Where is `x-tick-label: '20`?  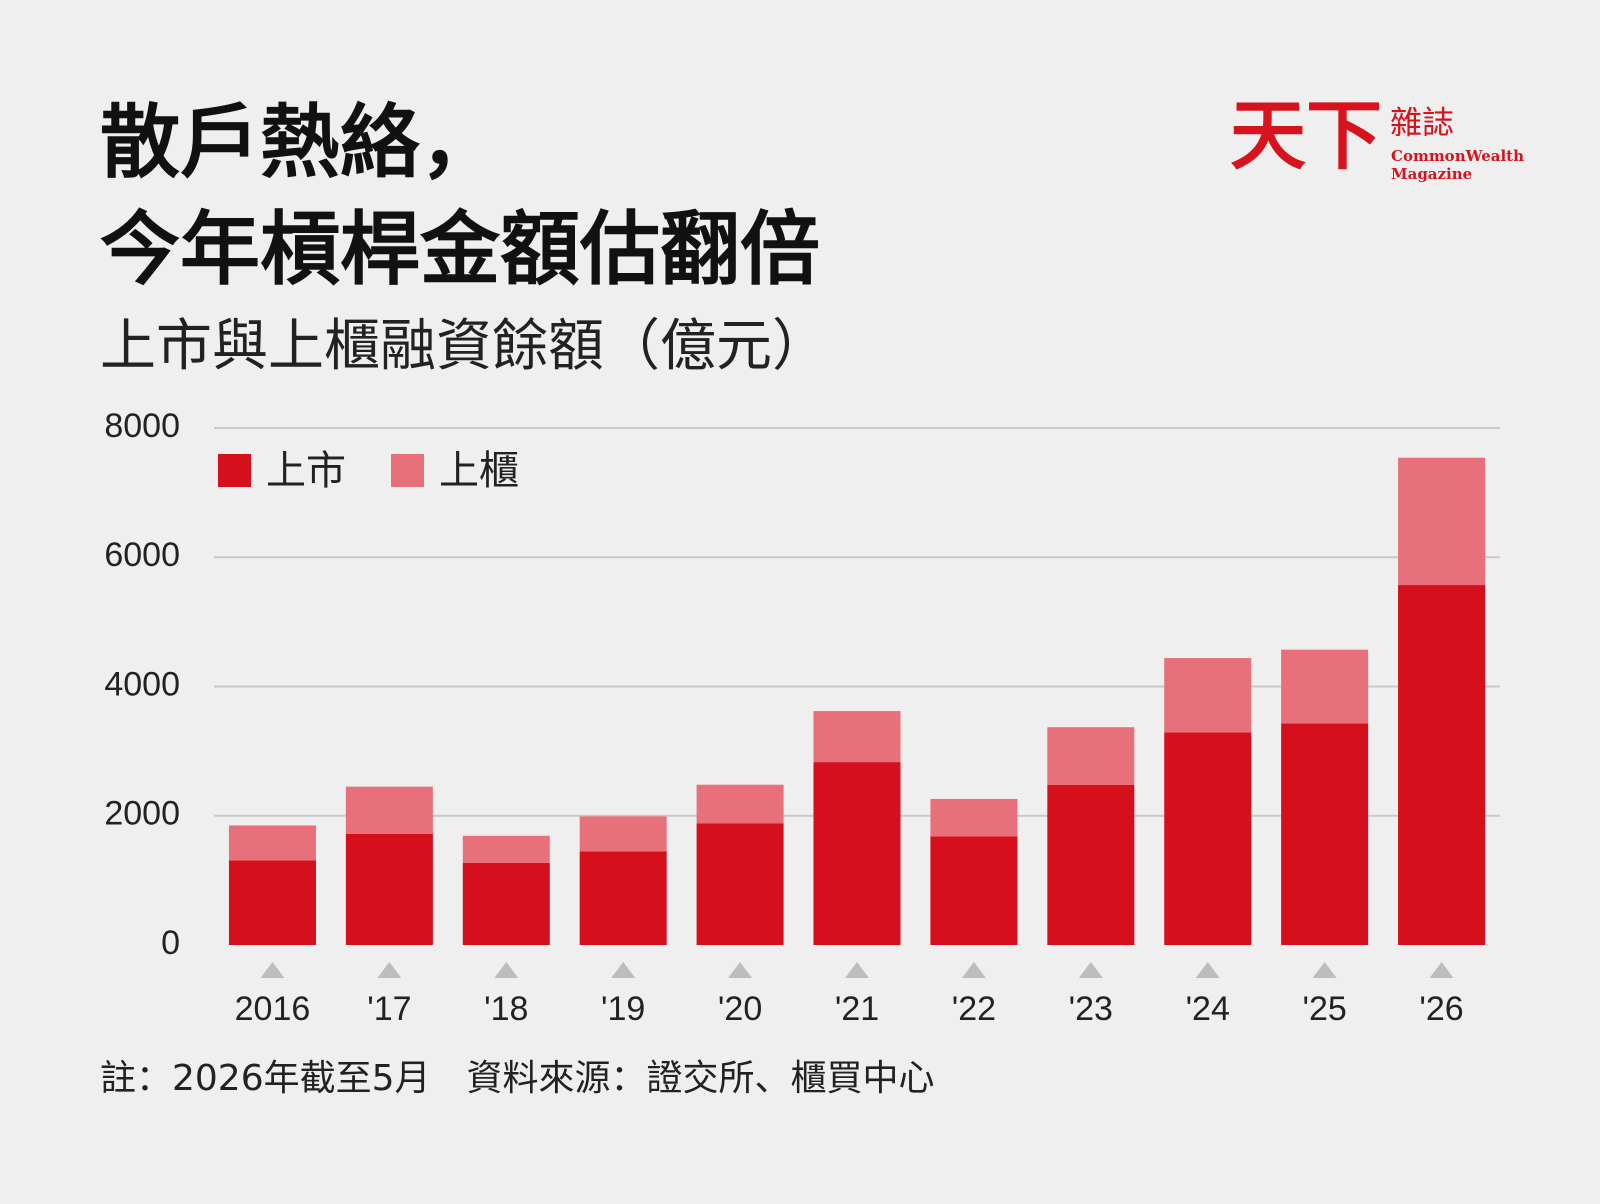
x-tick-label: '20 is located at coordinates (740, 1009).